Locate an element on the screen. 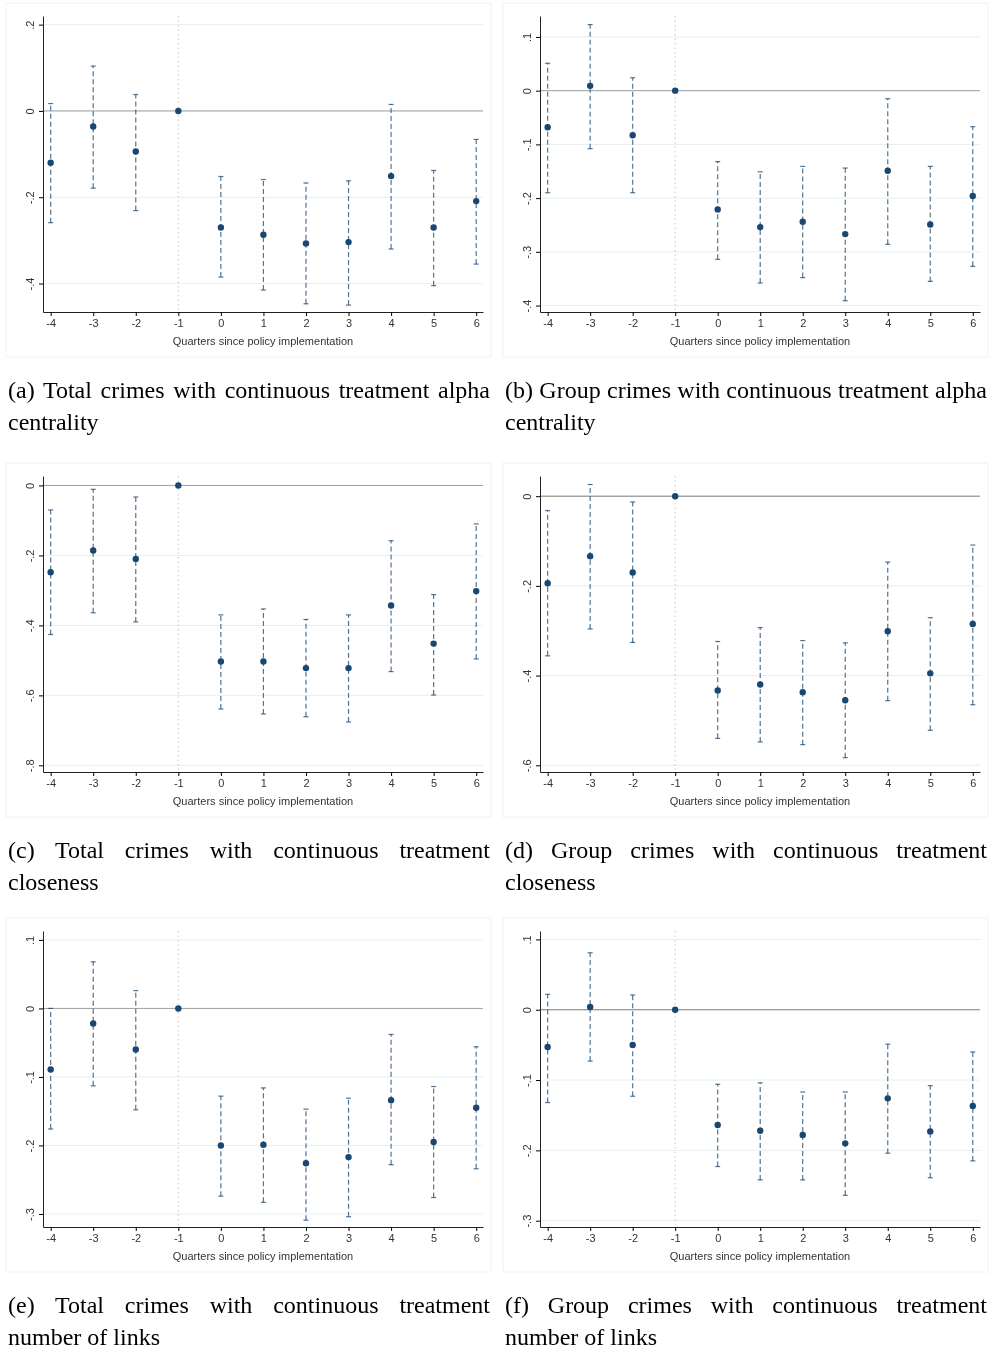 This screenshot has height=1353, width=995. y-tick-label: -.1 is located at coordinates (29, 1077).